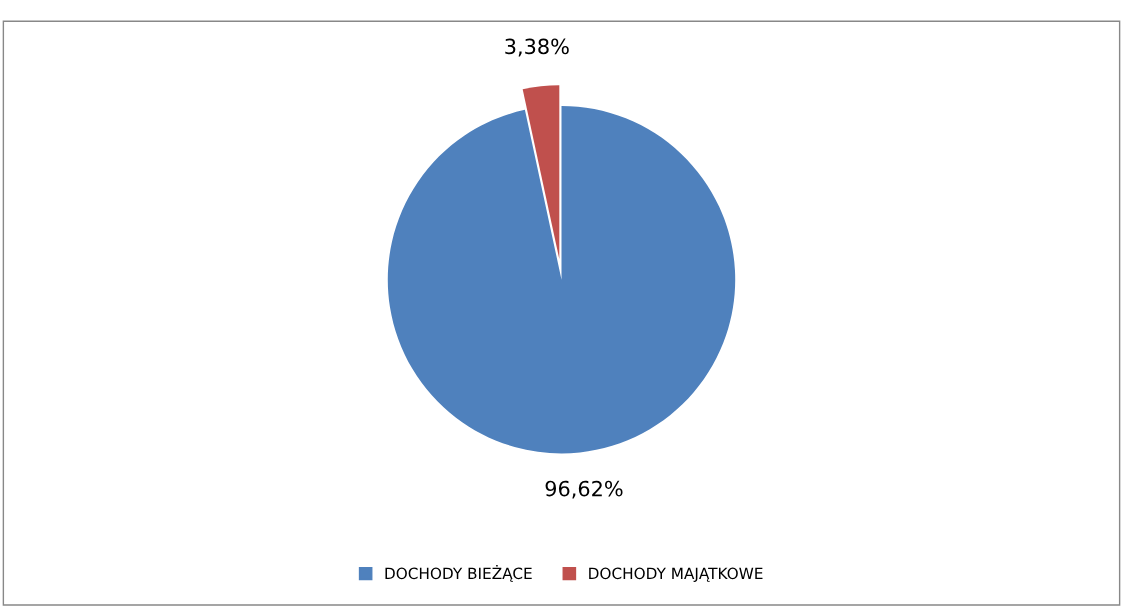 This screenshot has width=1123, height=608. I want to click on data-label: 96,62%, so click(584, 489).